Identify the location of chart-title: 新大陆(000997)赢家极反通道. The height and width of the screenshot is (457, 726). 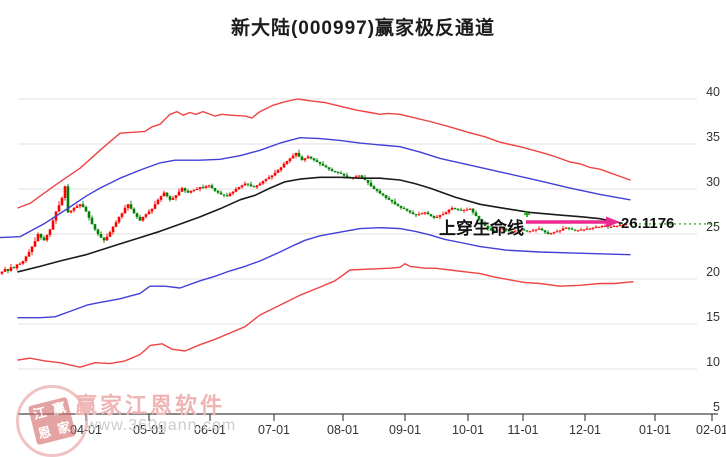
(363, 28).